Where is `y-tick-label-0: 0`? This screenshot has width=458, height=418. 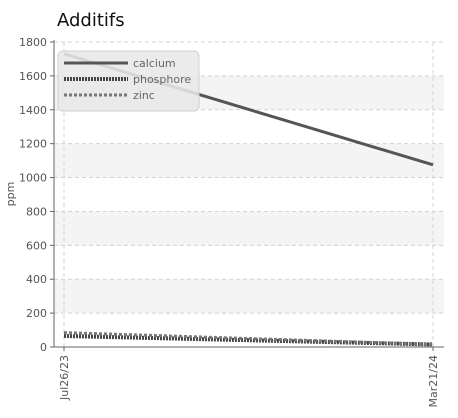 y-tick-label-0: 0 is located at coordinates (43, 347).